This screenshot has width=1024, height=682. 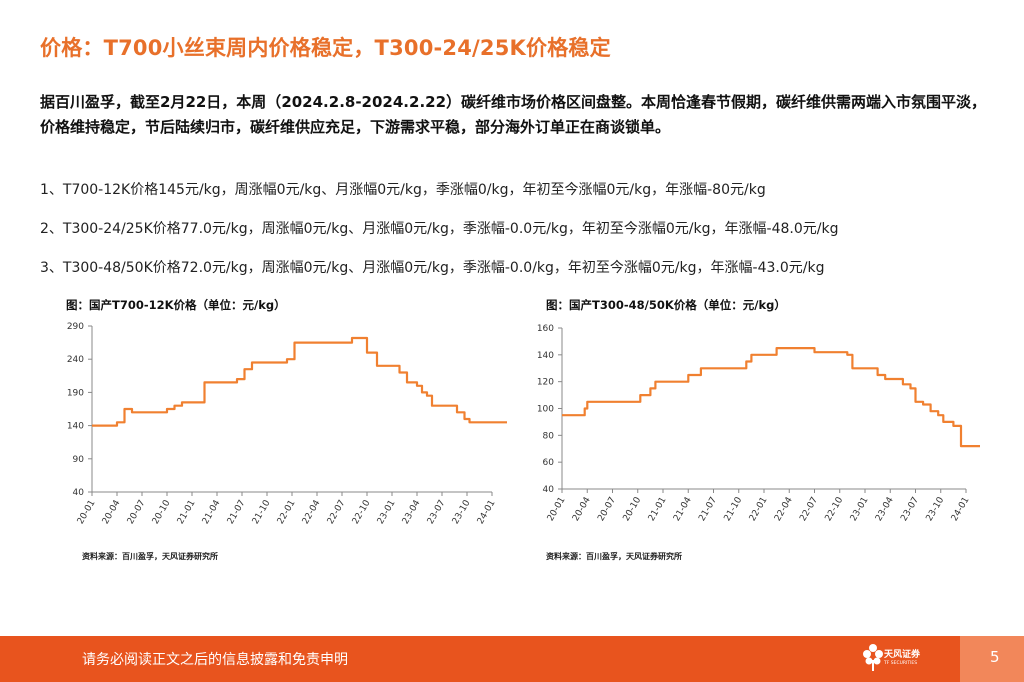 What do you see at coordinates (545, 329) in the screenshot?
I see `y-tick-label: 160` at bounding box center [545, 329].